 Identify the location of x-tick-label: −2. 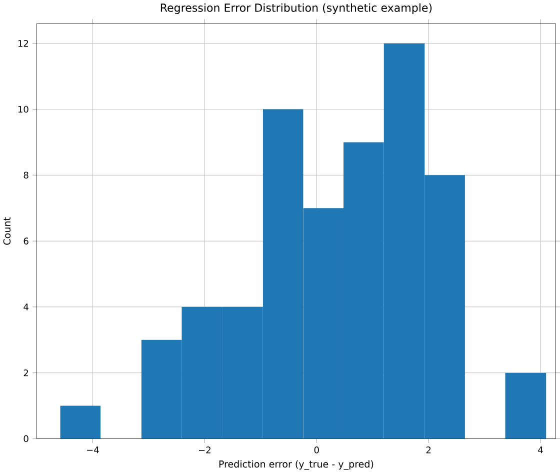
(204, 450).